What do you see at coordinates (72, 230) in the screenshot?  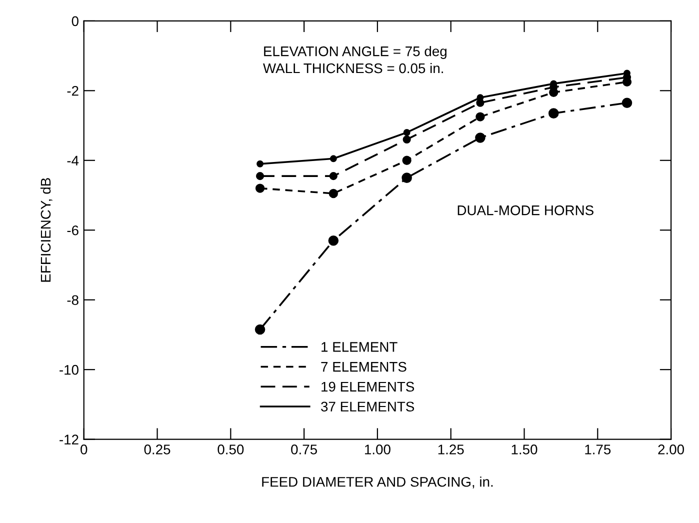 I see `y-tick-label: -6` at bounding box center [72, 230].